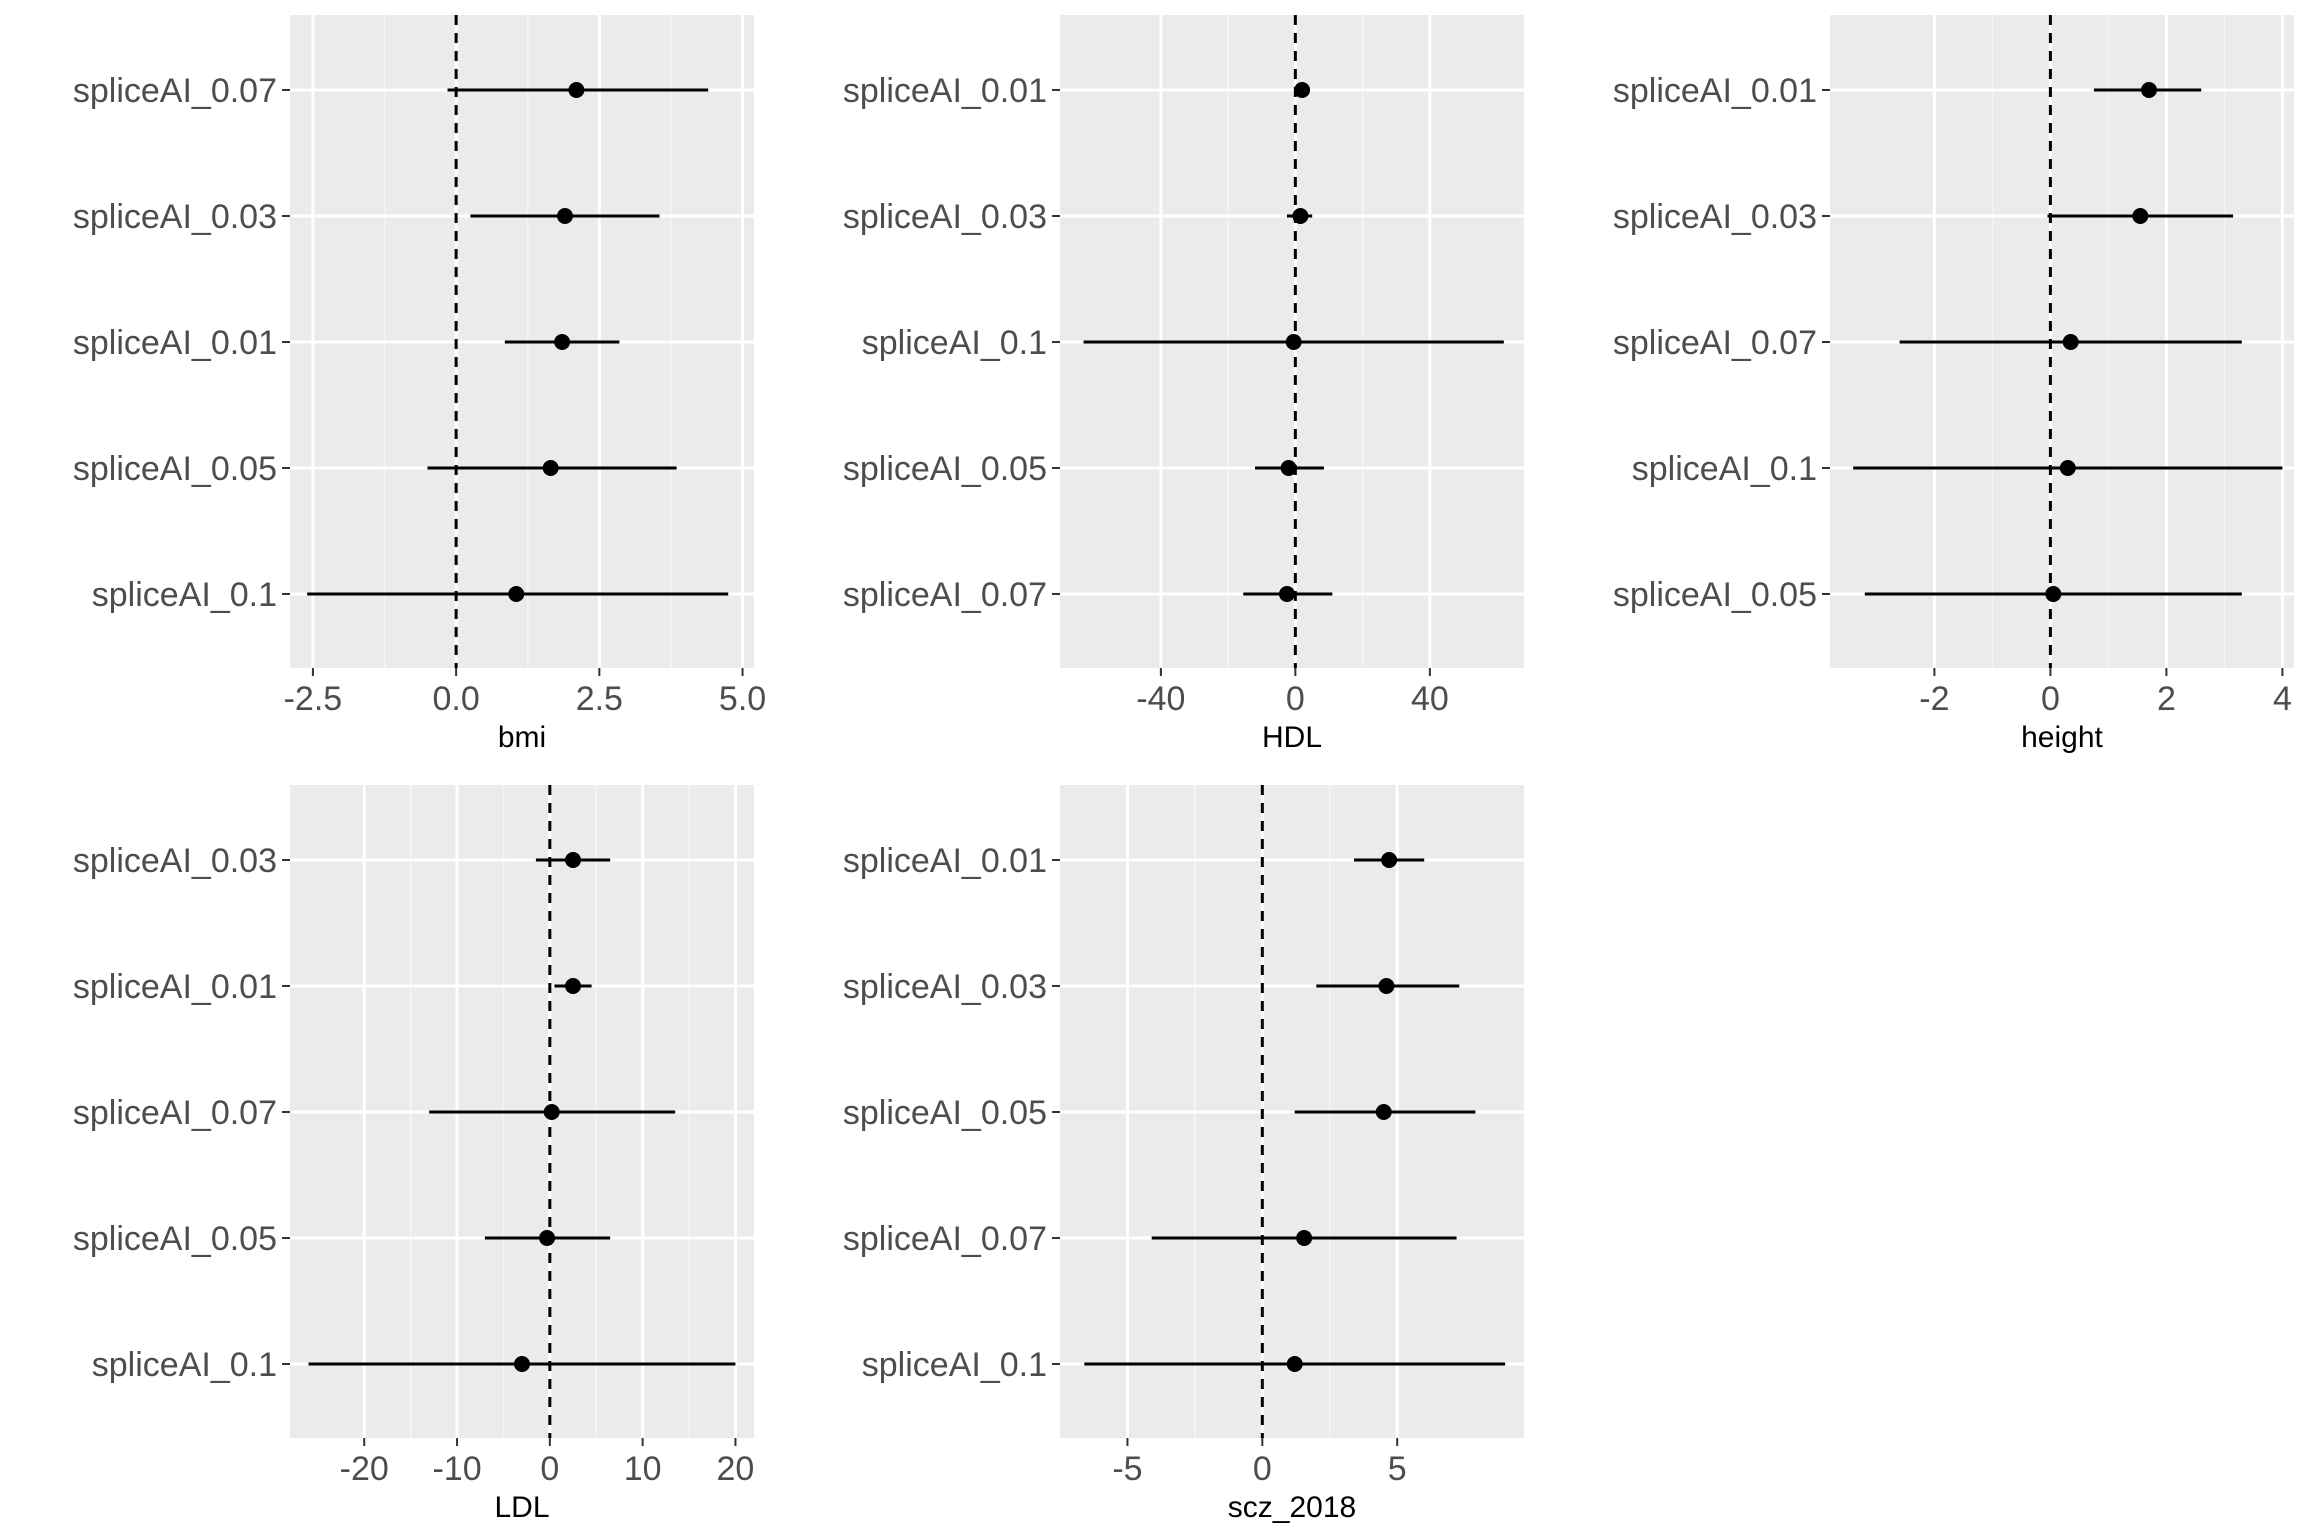  Describe the element at coordinates (522, 737) in the screenshot. I see `x-axis-title: bmi` at that location.